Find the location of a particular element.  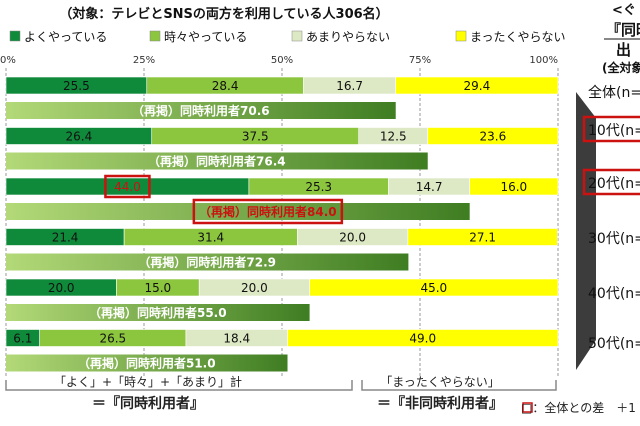

data-label: 45.0 is located at coordinates (433, 288).